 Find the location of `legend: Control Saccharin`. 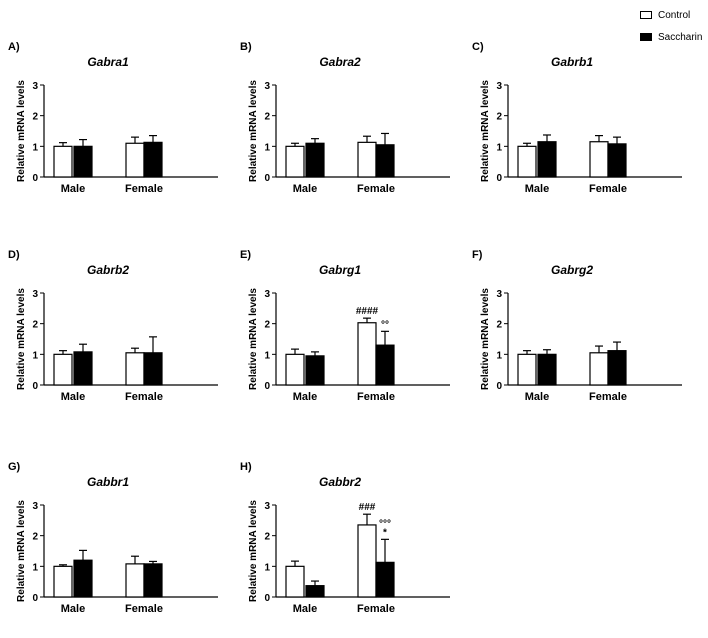

legend: Control Saccharin is located at coordinates (673, 30).